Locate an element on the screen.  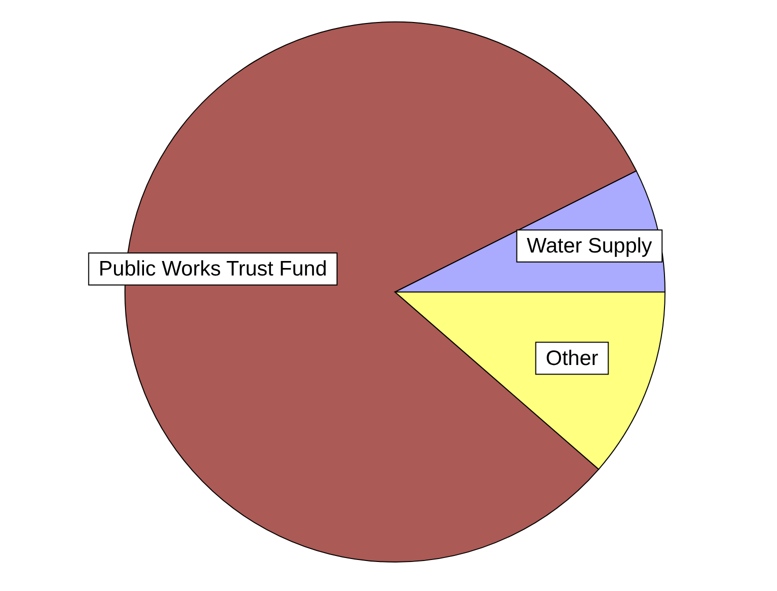
slice-label: Public Works Trust Fund is located at coordinates (213, 268).